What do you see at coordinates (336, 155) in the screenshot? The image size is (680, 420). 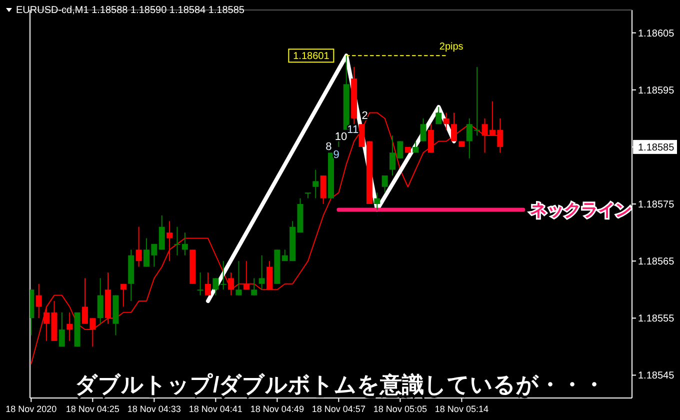 I see `annotation: 9` at bounding box center [336, 155].